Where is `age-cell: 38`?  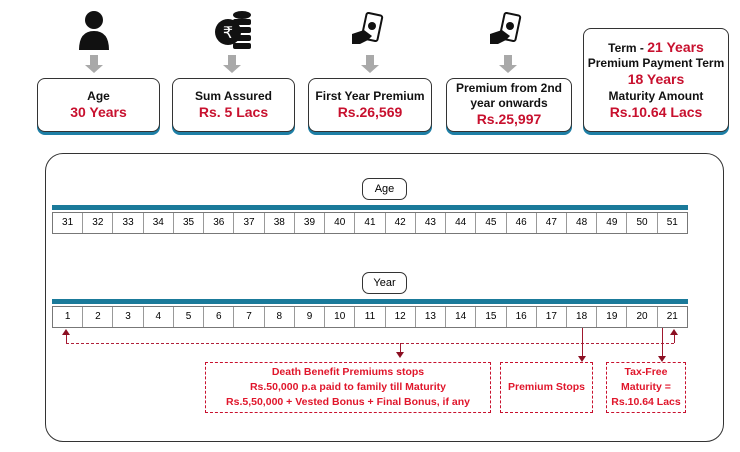 age-cell: 38 is located at coordinates (280, 223).